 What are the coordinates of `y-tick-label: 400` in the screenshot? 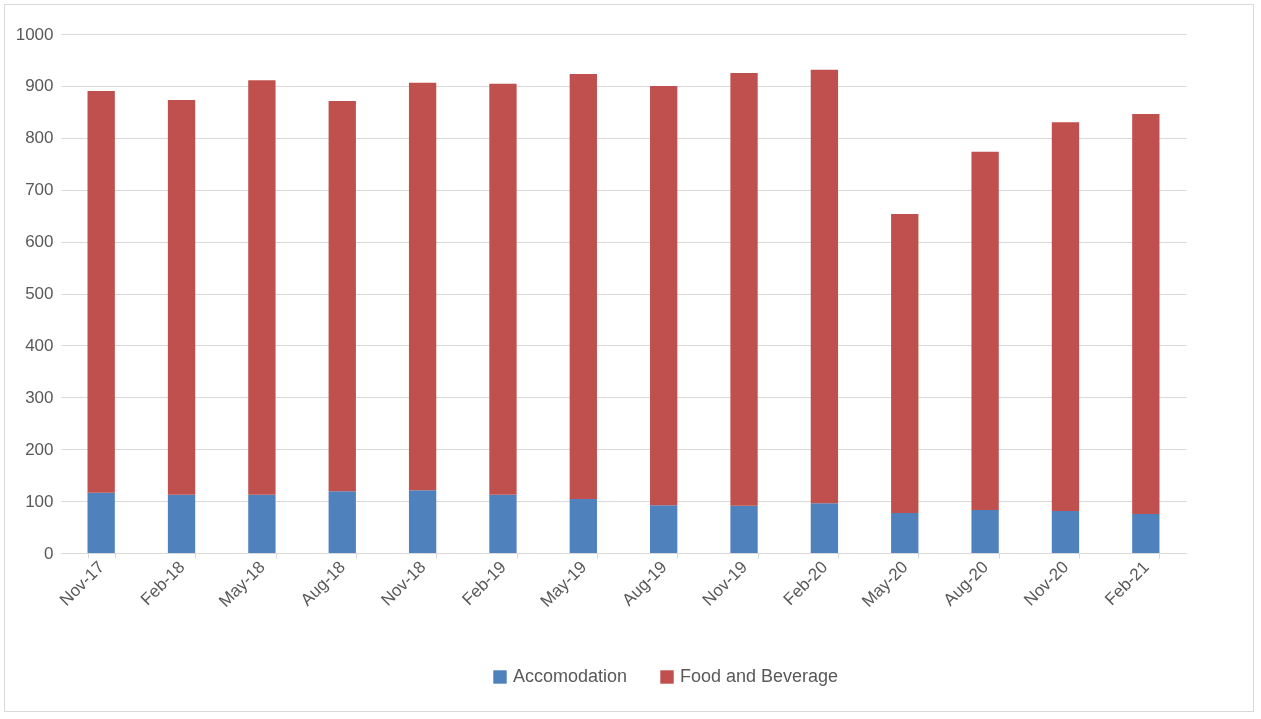 It's located at (39, 345).